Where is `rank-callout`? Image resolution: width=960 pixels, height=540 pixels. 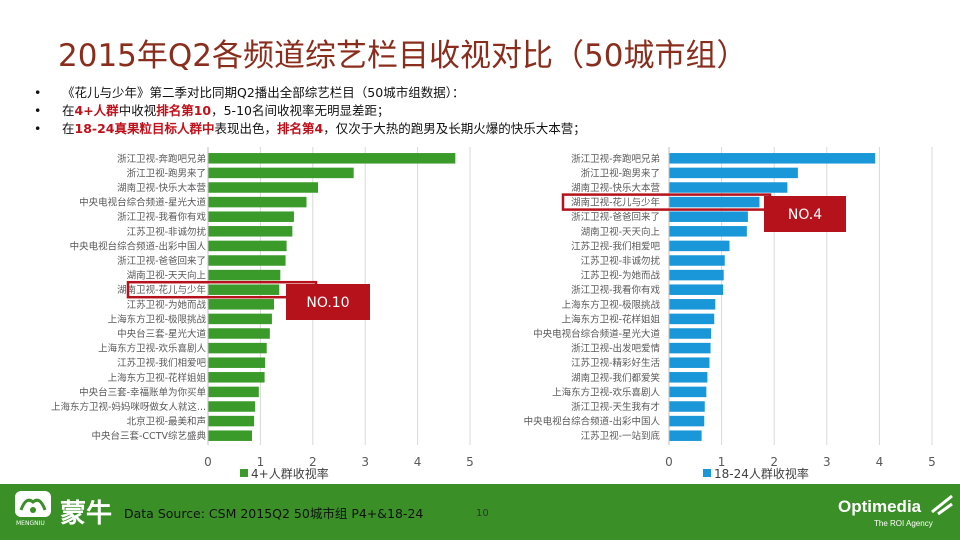
rank-callout is located at coordinates (805, 214).